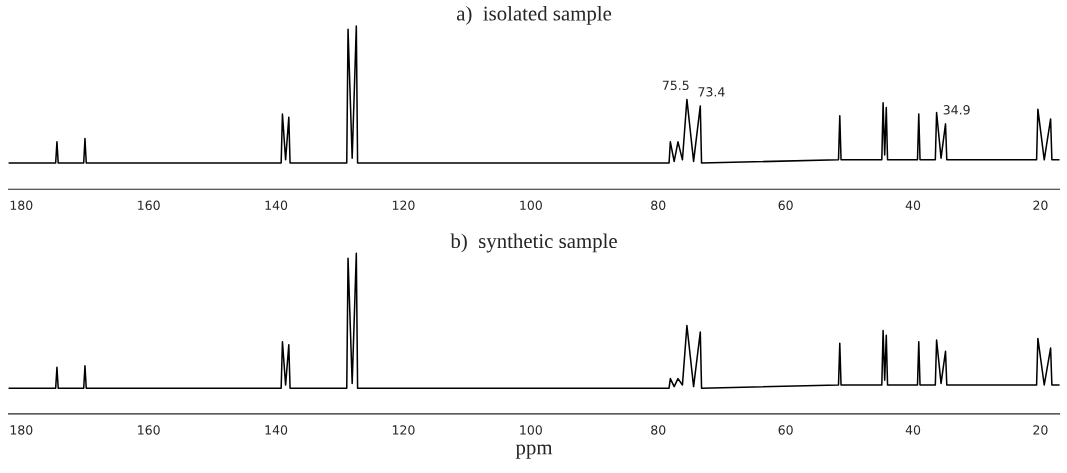 Image resolution: width=1067 pixels, height=473 pixels. I want to click on annotation: 75.5, so click(675, 85).